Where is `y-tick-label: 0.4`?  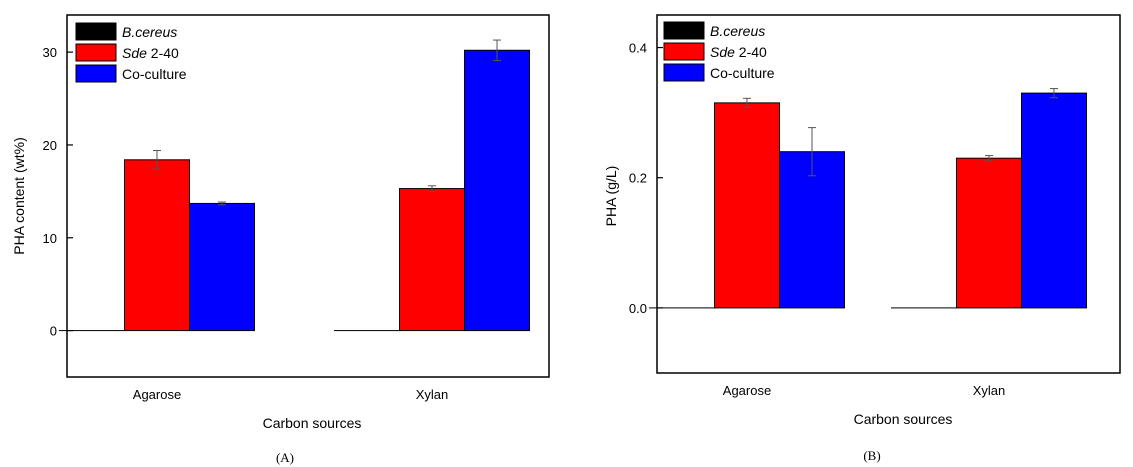 y-tick-label: 0.4 is located at coordinates (638, 48).